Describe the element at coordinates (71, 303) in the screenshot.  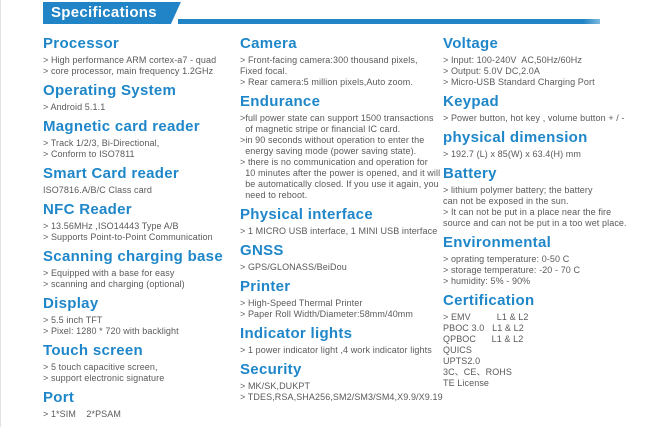
I see `spec-section-title: Display` at that location.